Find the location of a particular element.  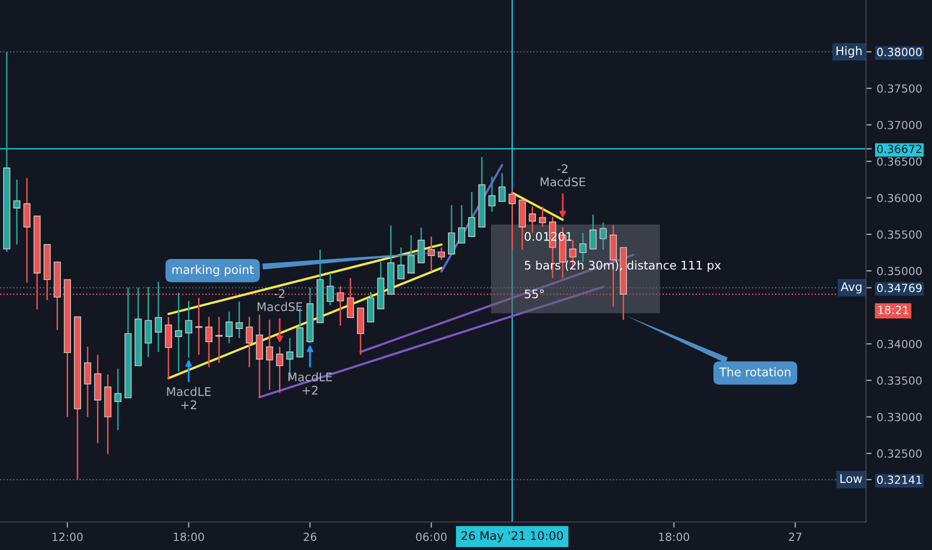

y-tick-label: 0.38000 is located at coordinates (899, 52).